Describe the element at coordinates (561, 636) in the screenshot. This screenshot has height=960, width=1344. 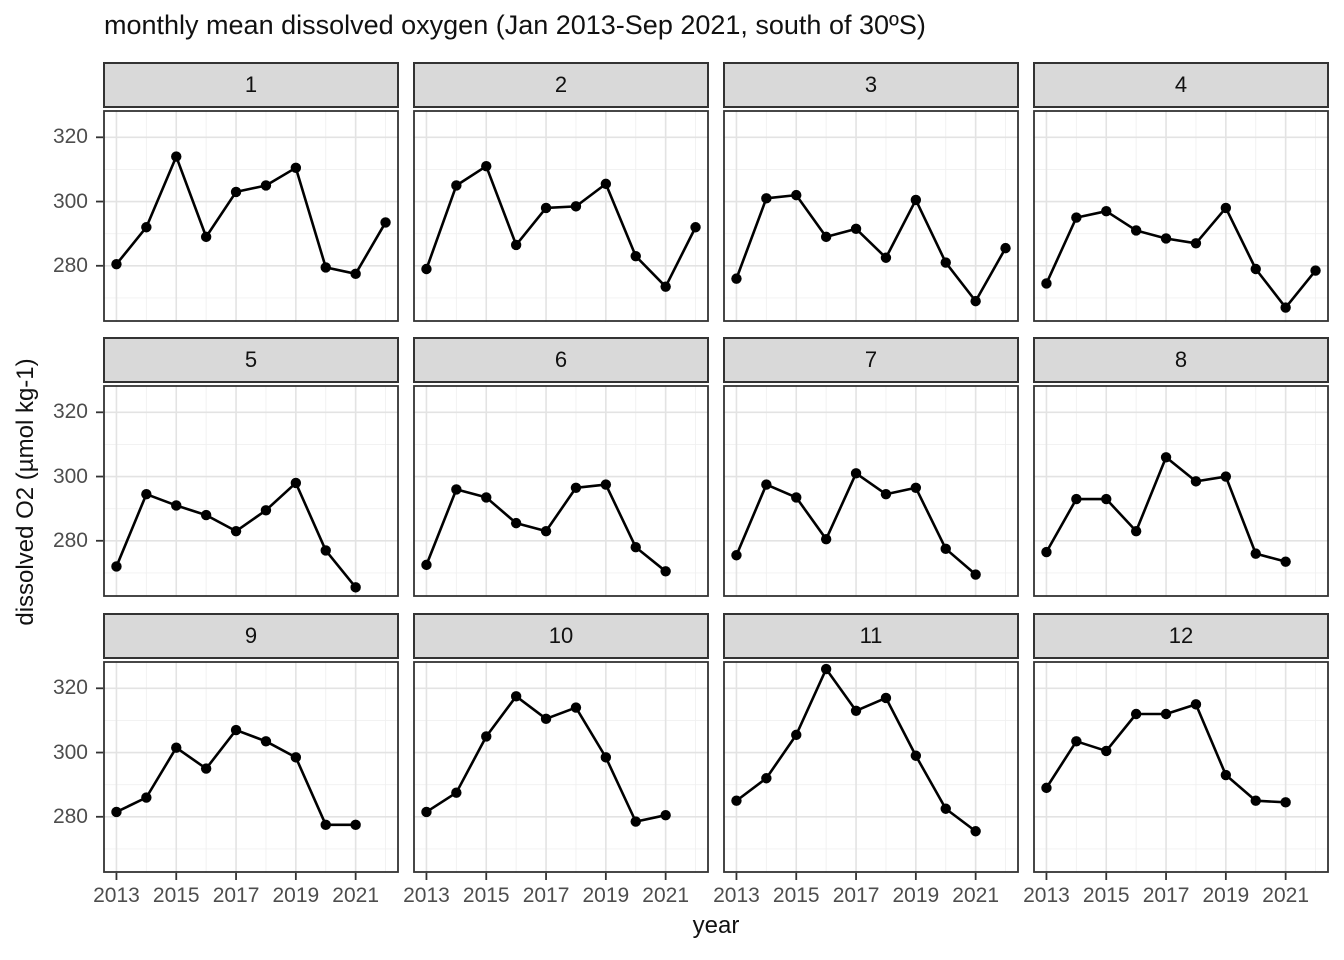
I see `facet-strip: 10` at that location.